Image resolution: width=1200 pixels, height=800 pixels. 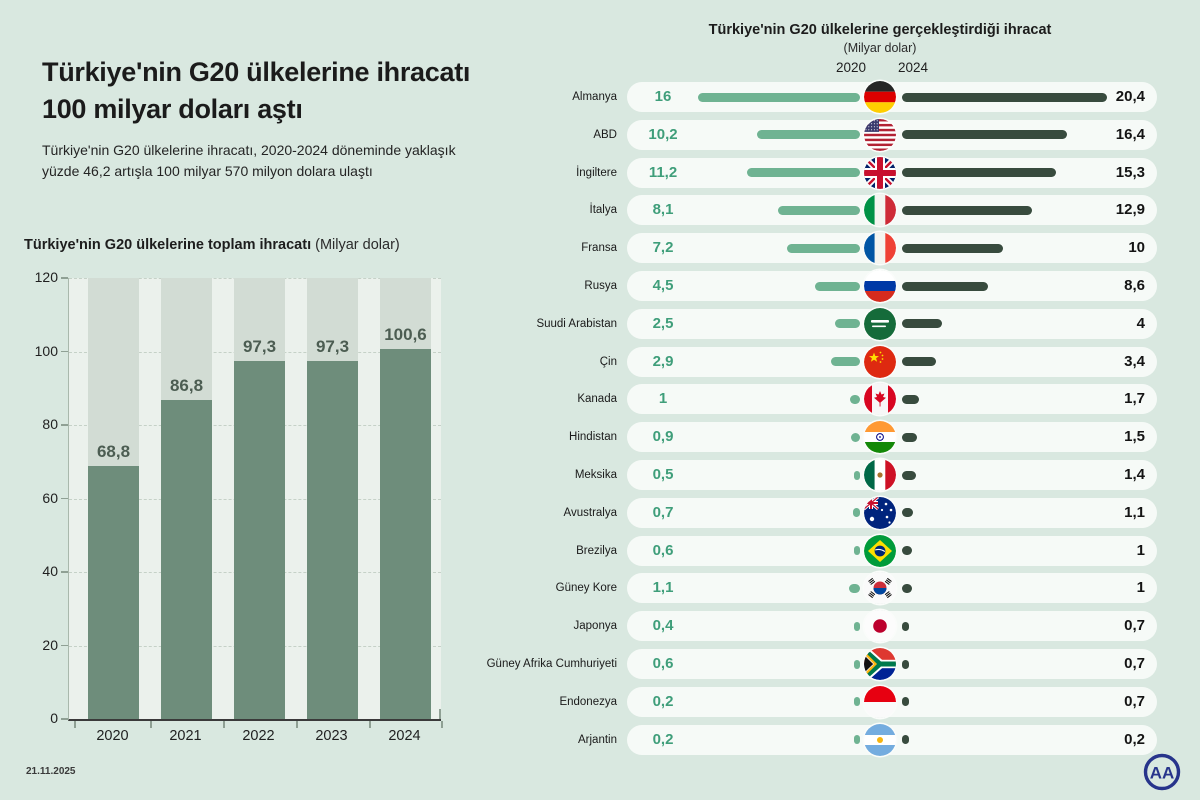 I want to click on country-row-au: Avustralya 0,7 1,1, so click(x=797, y=512).